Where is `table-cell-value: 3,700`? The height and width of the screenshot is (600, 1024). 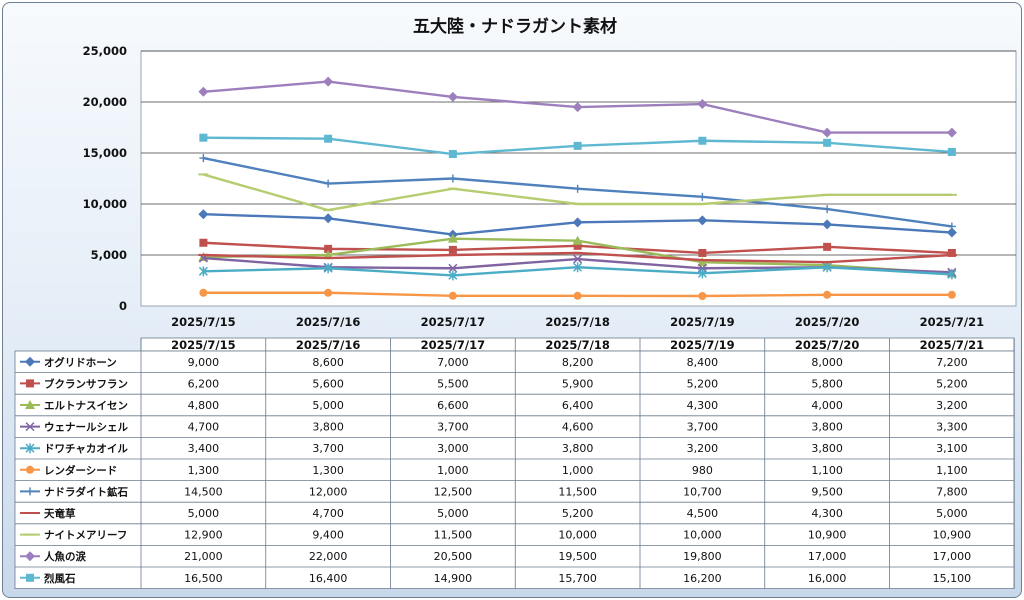 table-cell-value: 3,700 is located at coordinates (703, 427).